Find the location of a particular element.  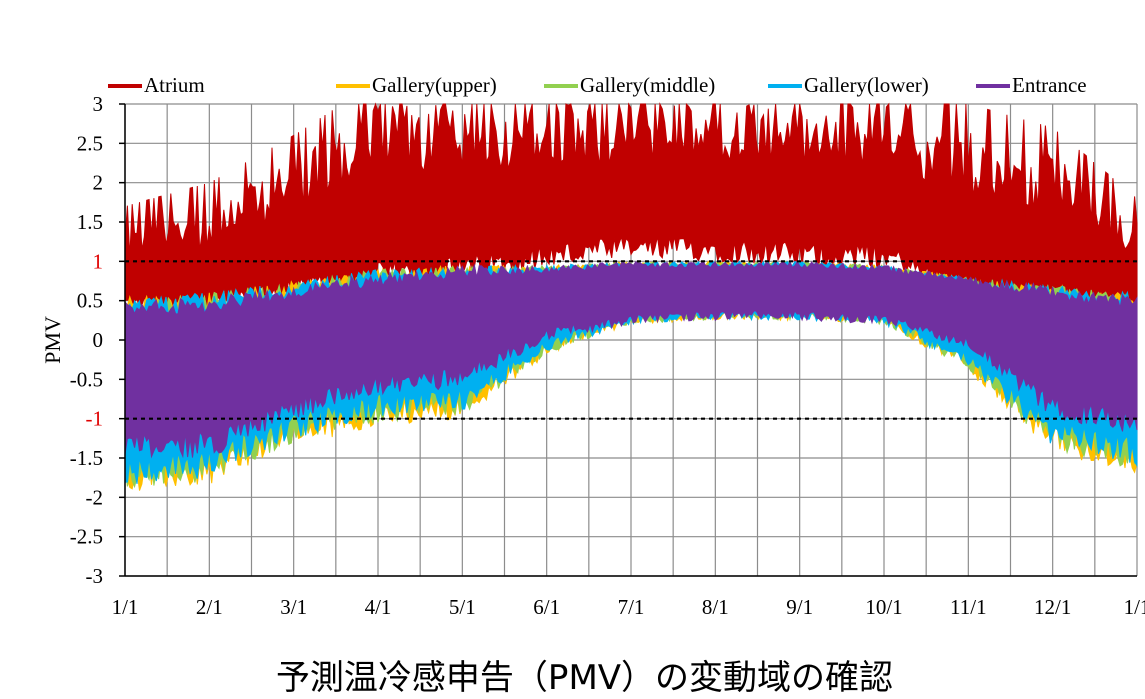

x-tick-label: 7/1 is located at coordinates (631, 607).